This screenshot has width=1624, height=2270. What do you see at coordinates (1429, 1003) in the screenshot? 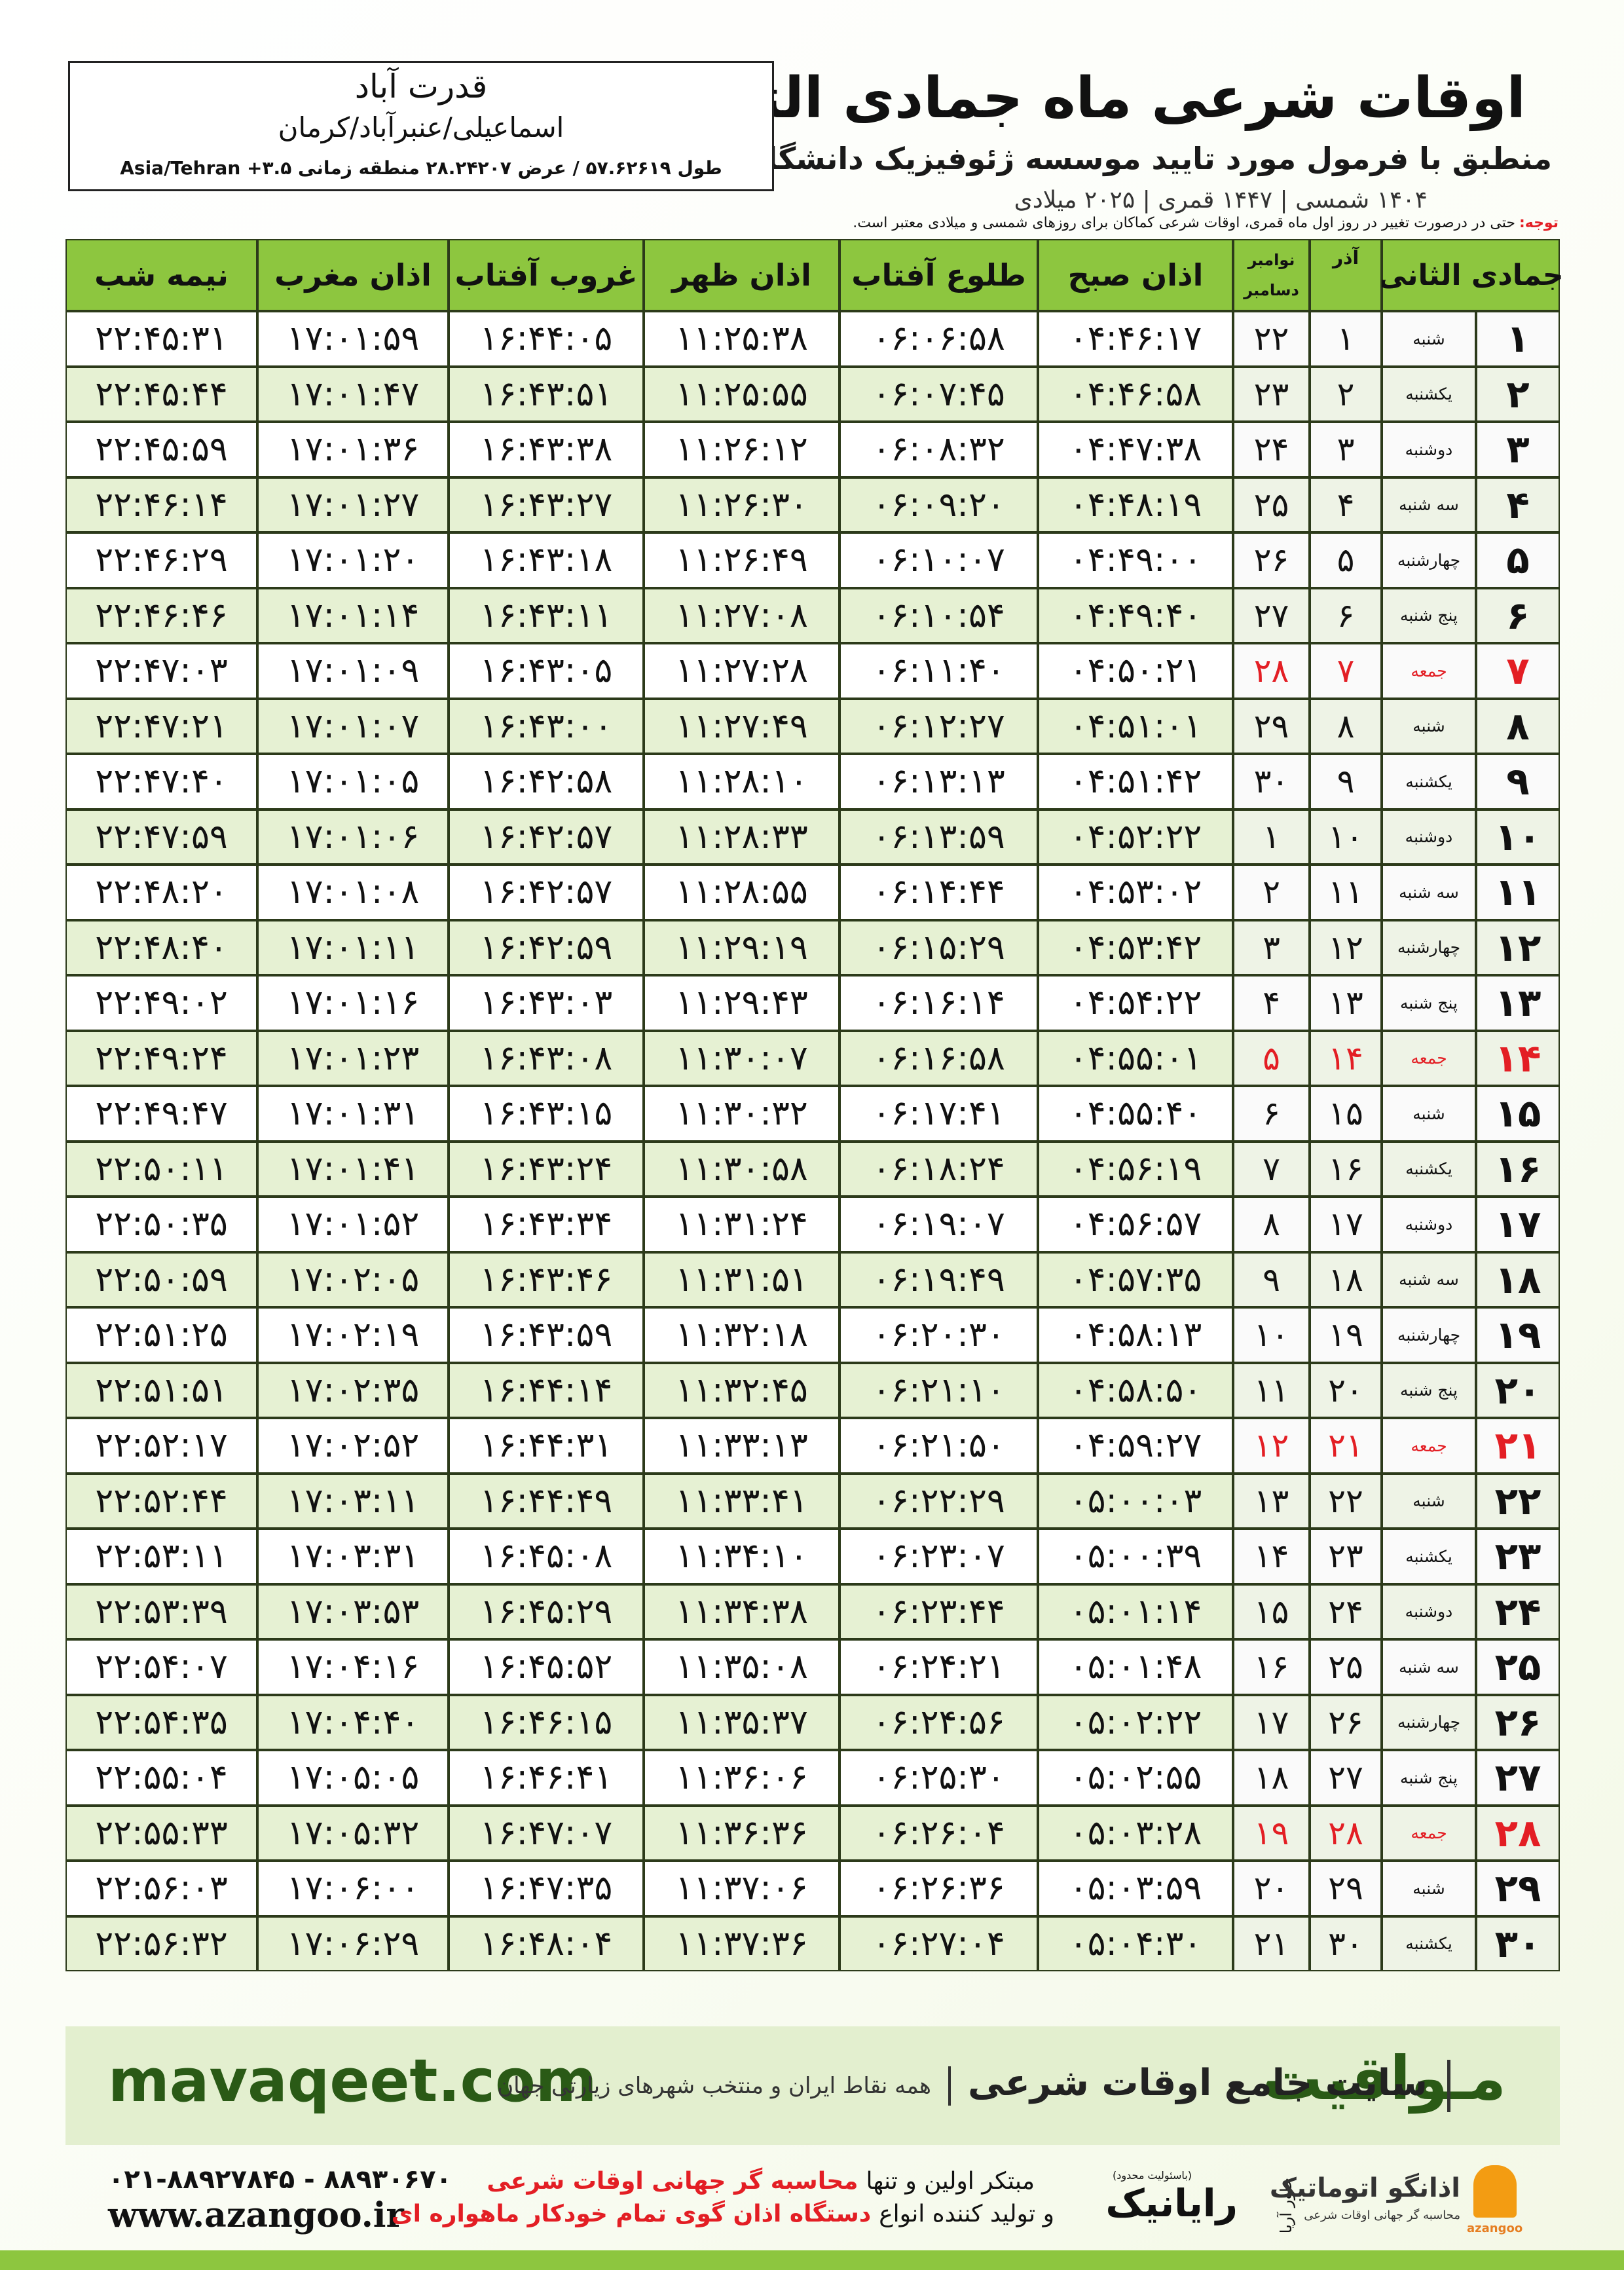
I see `weekday: پنج شنبه` at bounding box center [1429, 1003].